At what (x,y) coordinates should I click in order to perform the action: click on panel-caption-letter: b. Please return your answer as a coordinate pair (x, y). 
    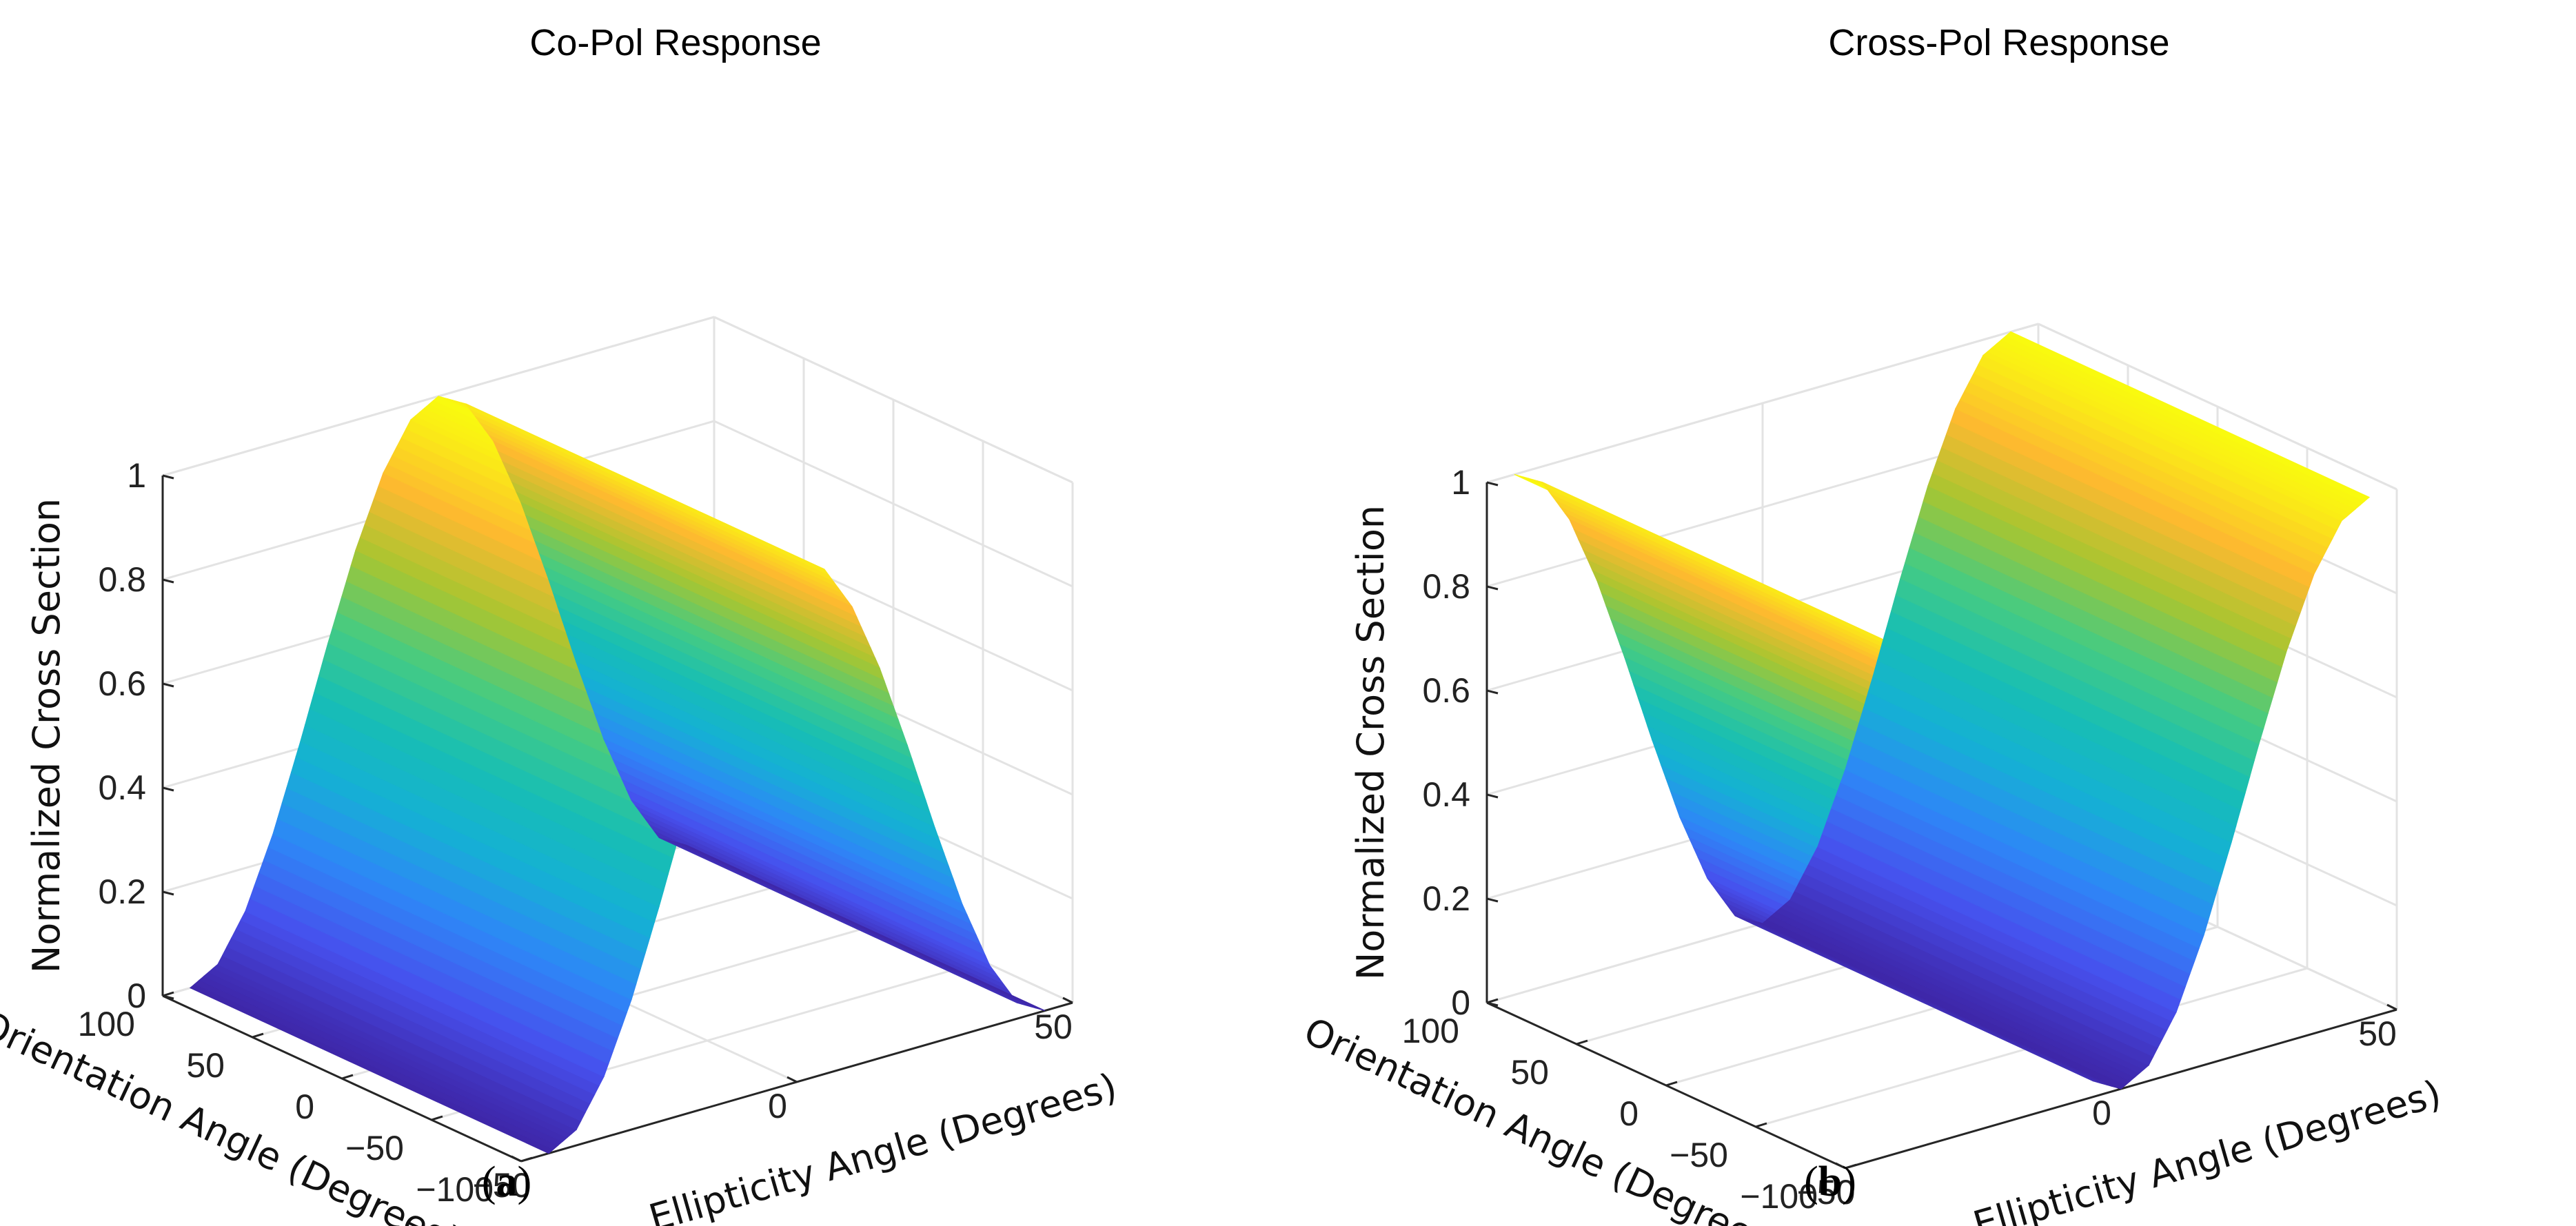
    Looking at the image, I should click on (1830, 1181).